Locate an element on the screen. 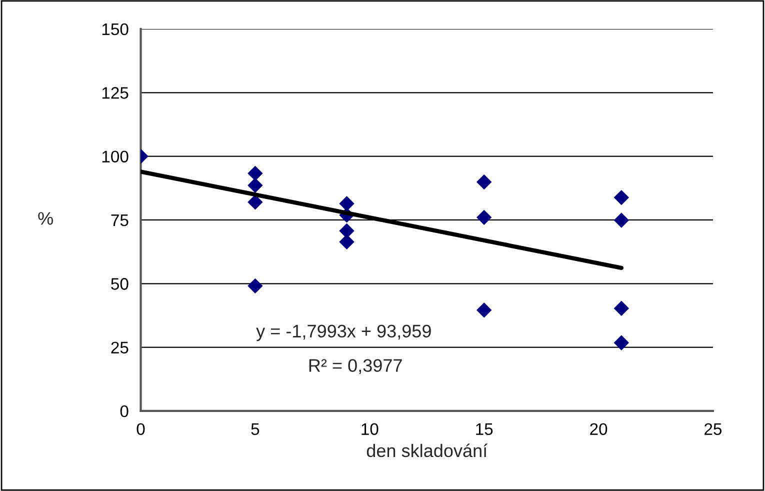  x-tick-label: 15 is located at coordinates (484, 429).